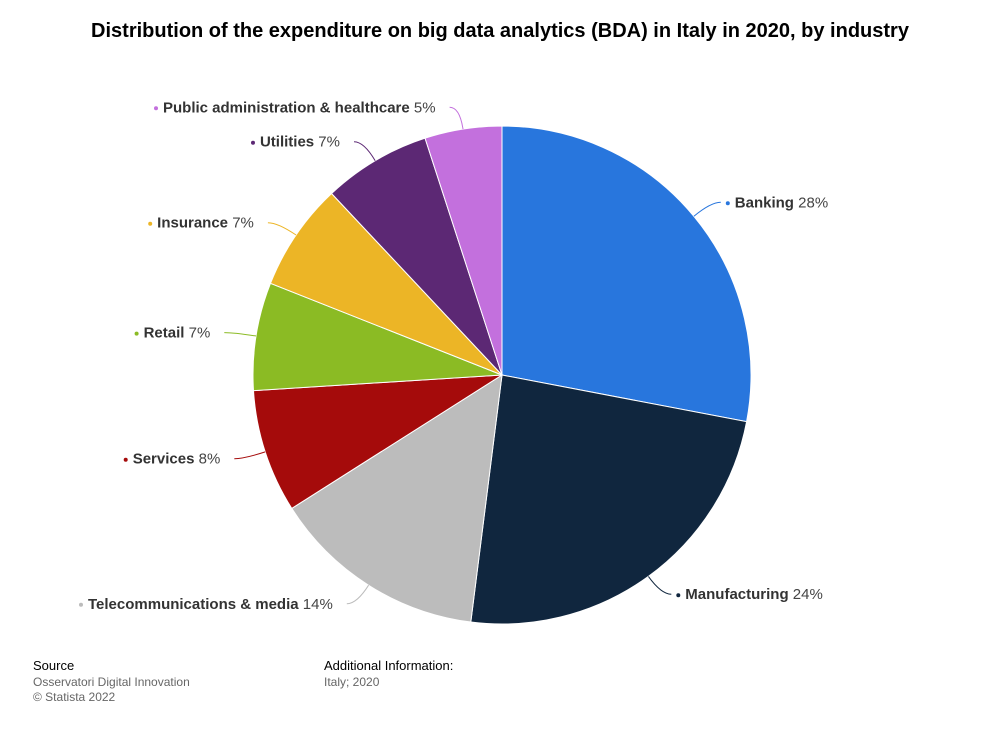 This screenshot has height=743, width=1000. What do you see at coordinates (54, 665) in the screenshot?
I see `source-heading: Source` at bounding box center [54, 665].